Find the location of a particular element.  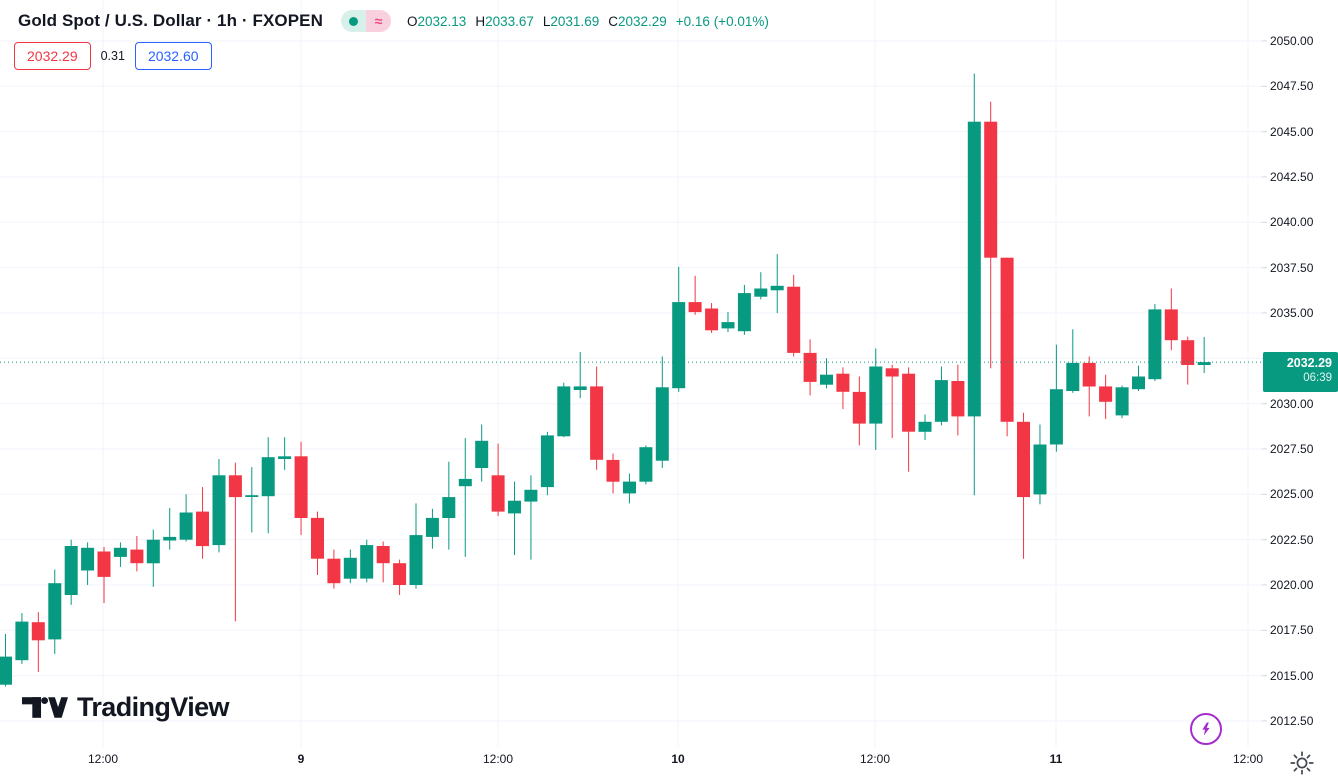

high-value: 2033.67 is located at coordinates (509, 21).